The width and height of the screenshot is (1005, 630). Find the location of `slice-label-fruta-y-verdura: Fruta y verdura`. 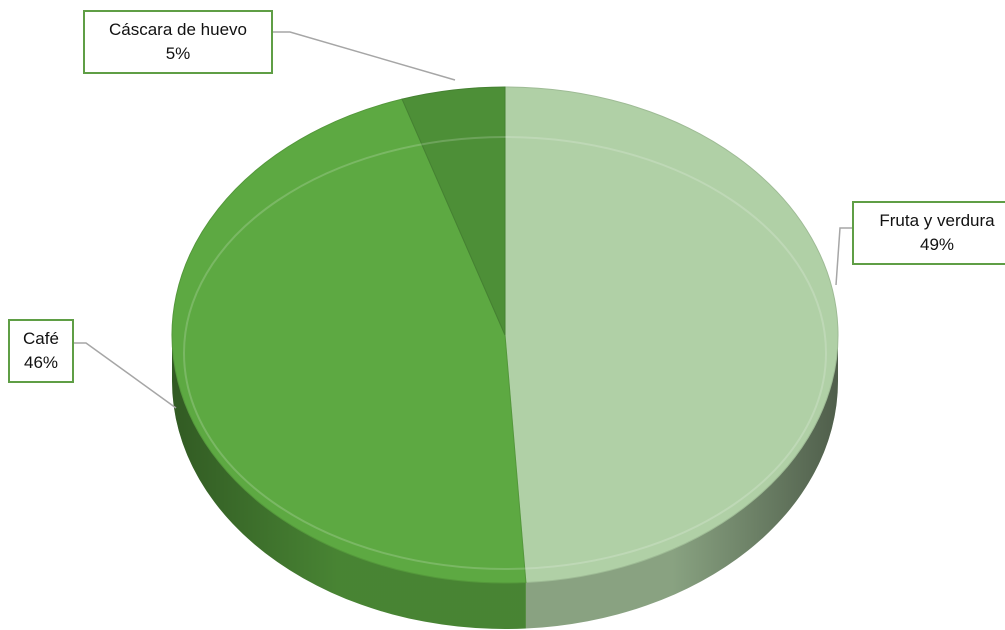

slice-label-fruta-y-verdura: Fruta y verdura is located at coordinates (937, 220).